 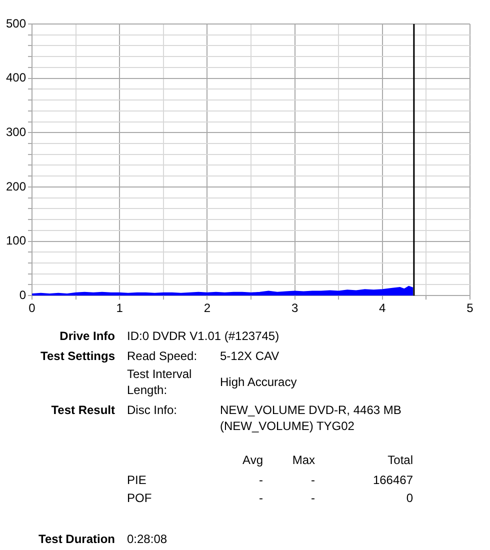 I want to click on y-tick-label: 300, so click(x=16, y=131).